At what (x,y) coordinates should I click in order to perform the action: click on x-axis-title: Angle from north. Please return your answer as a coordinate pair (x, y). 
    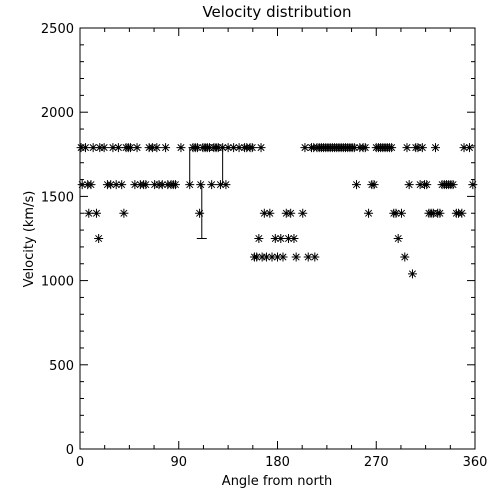
    Looking at the image, I should click on (277, 481).